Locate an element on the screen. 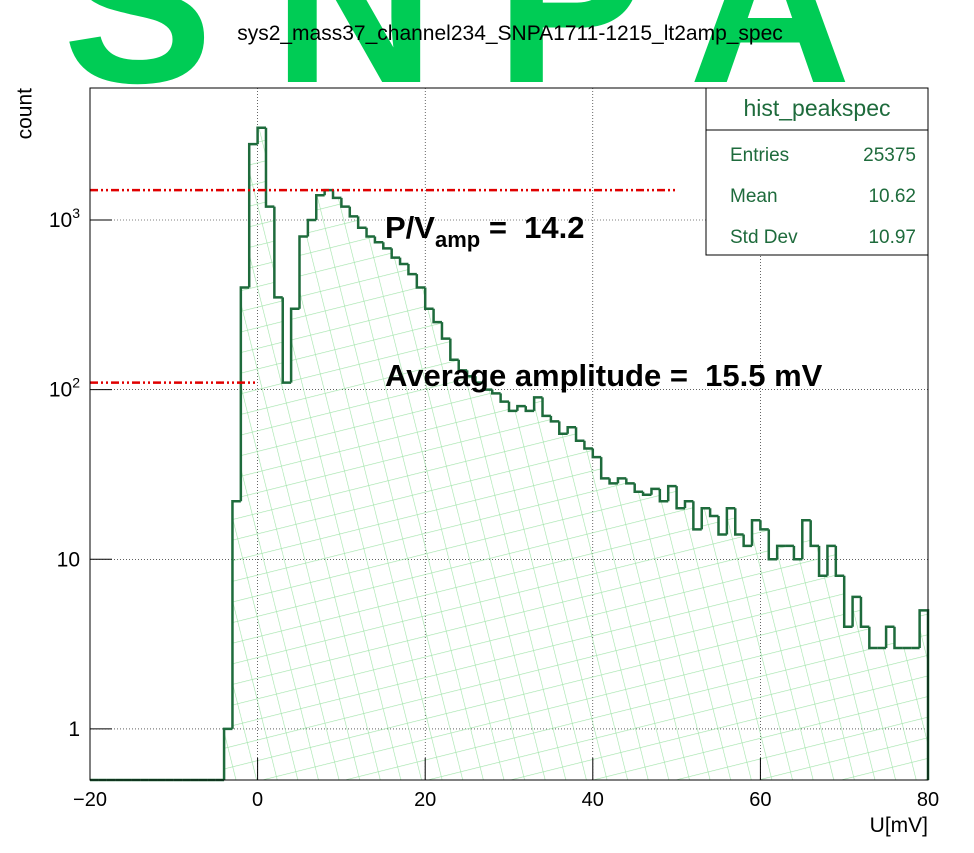 Image resolution: width=974 pixels, height=853 pixels. stats-value: 25375 is located at coordinates (889, 155).